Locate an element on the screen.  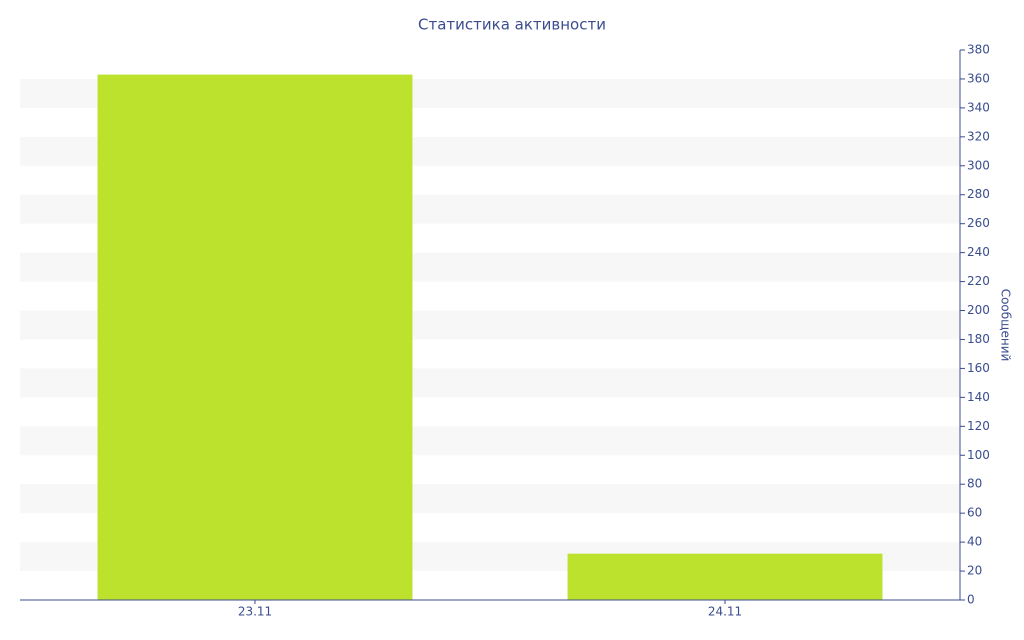
y-tick-label: 80 is located at coordinates (974, 484).